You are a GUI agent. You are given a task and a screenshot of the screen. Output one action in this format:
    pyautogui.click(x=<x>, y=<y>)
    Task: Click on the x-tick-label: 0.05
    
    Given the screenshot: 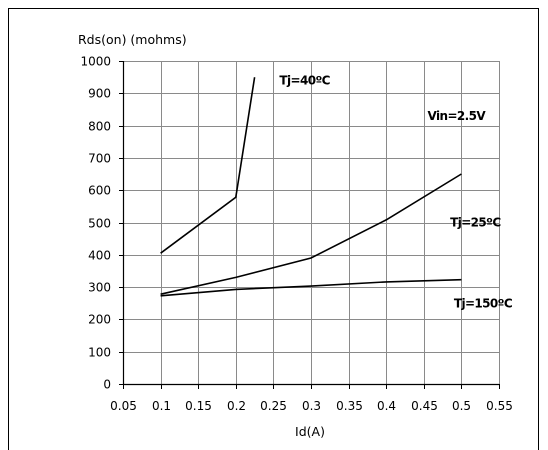 What is the action you would take?
    pyautogui.click(x=123, y=406)
    